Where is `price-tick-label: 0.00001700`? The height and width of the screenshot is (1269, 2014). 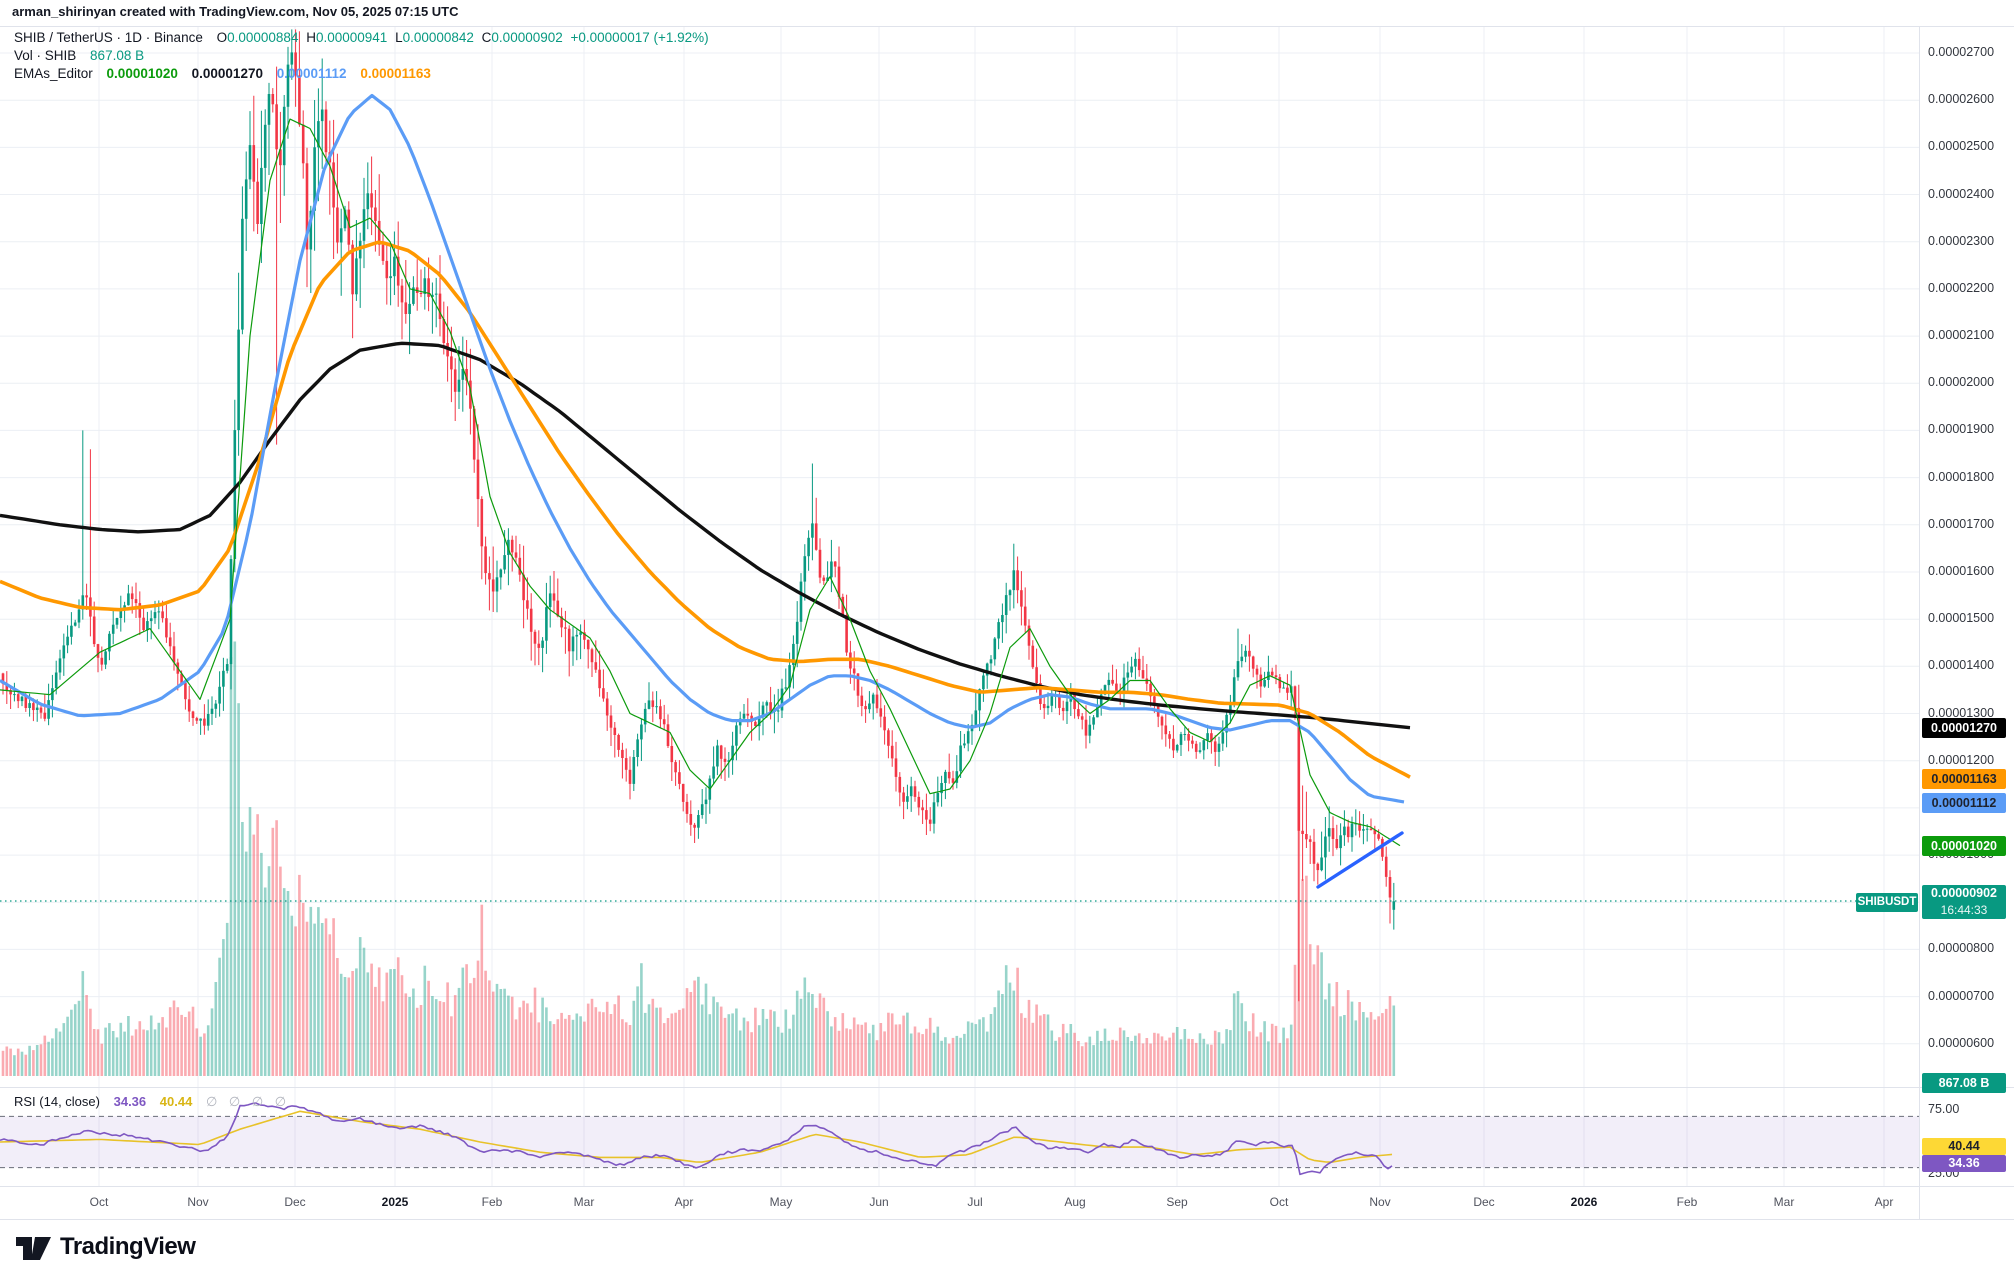 price-tick-label: 0.00001700 is located at coordinates (1961, 524).